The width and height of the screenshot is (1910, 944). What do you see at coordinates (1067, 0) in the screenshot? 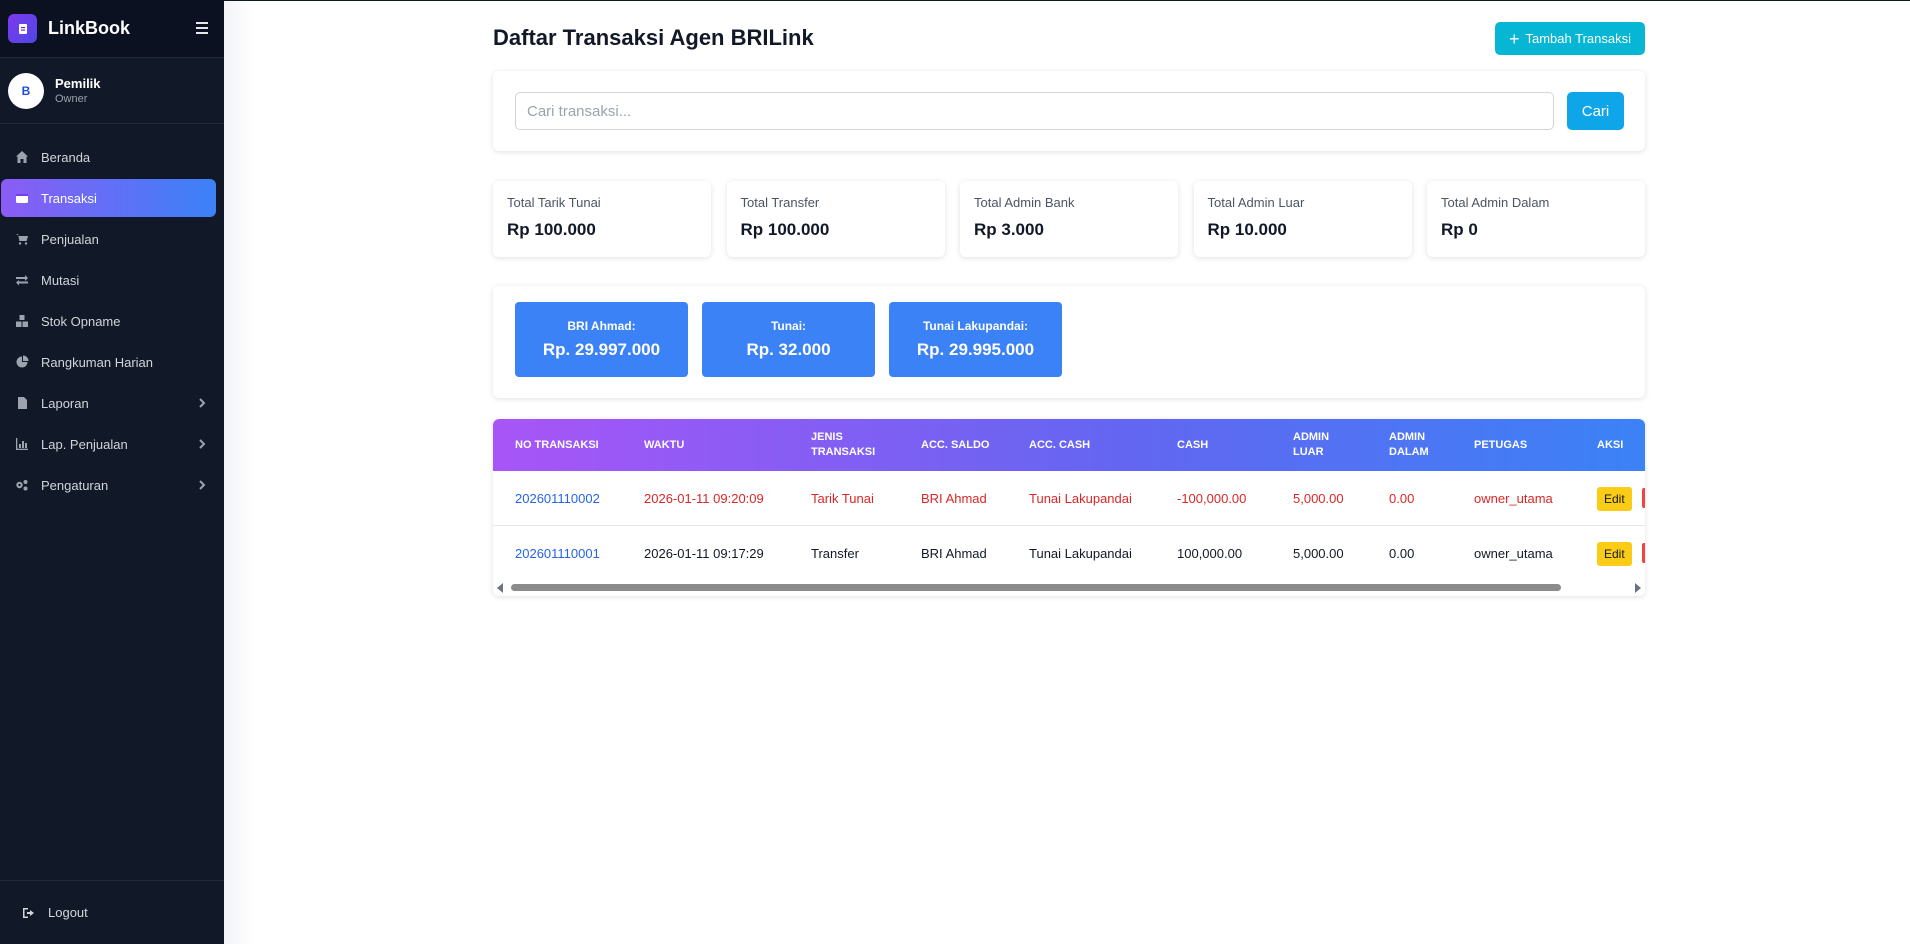
I see `top-border` at bounding box center [1067, 0].